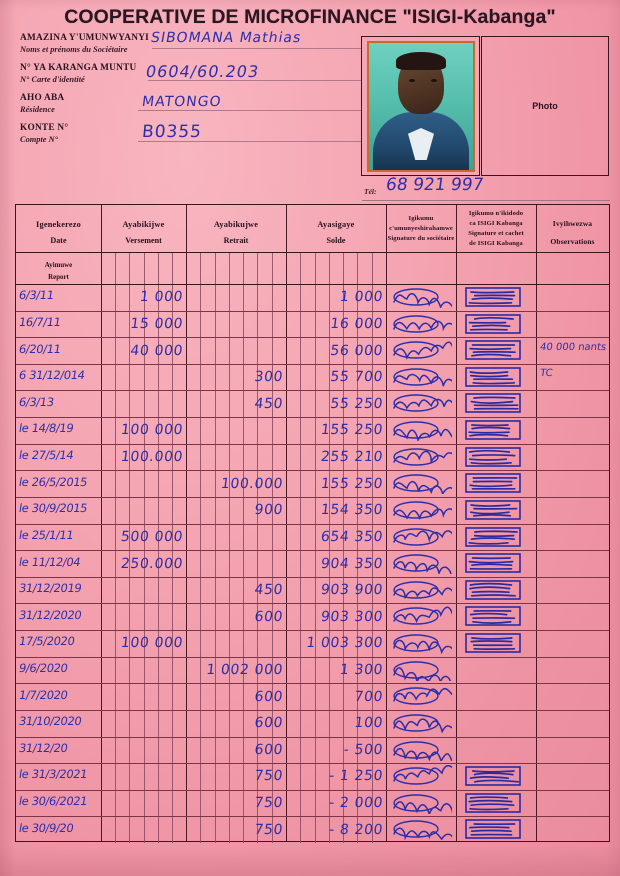 This screenshot has height=876, width=620. I want to click on ledger-cell-date: 6 31/12/014, so click(51, 375).